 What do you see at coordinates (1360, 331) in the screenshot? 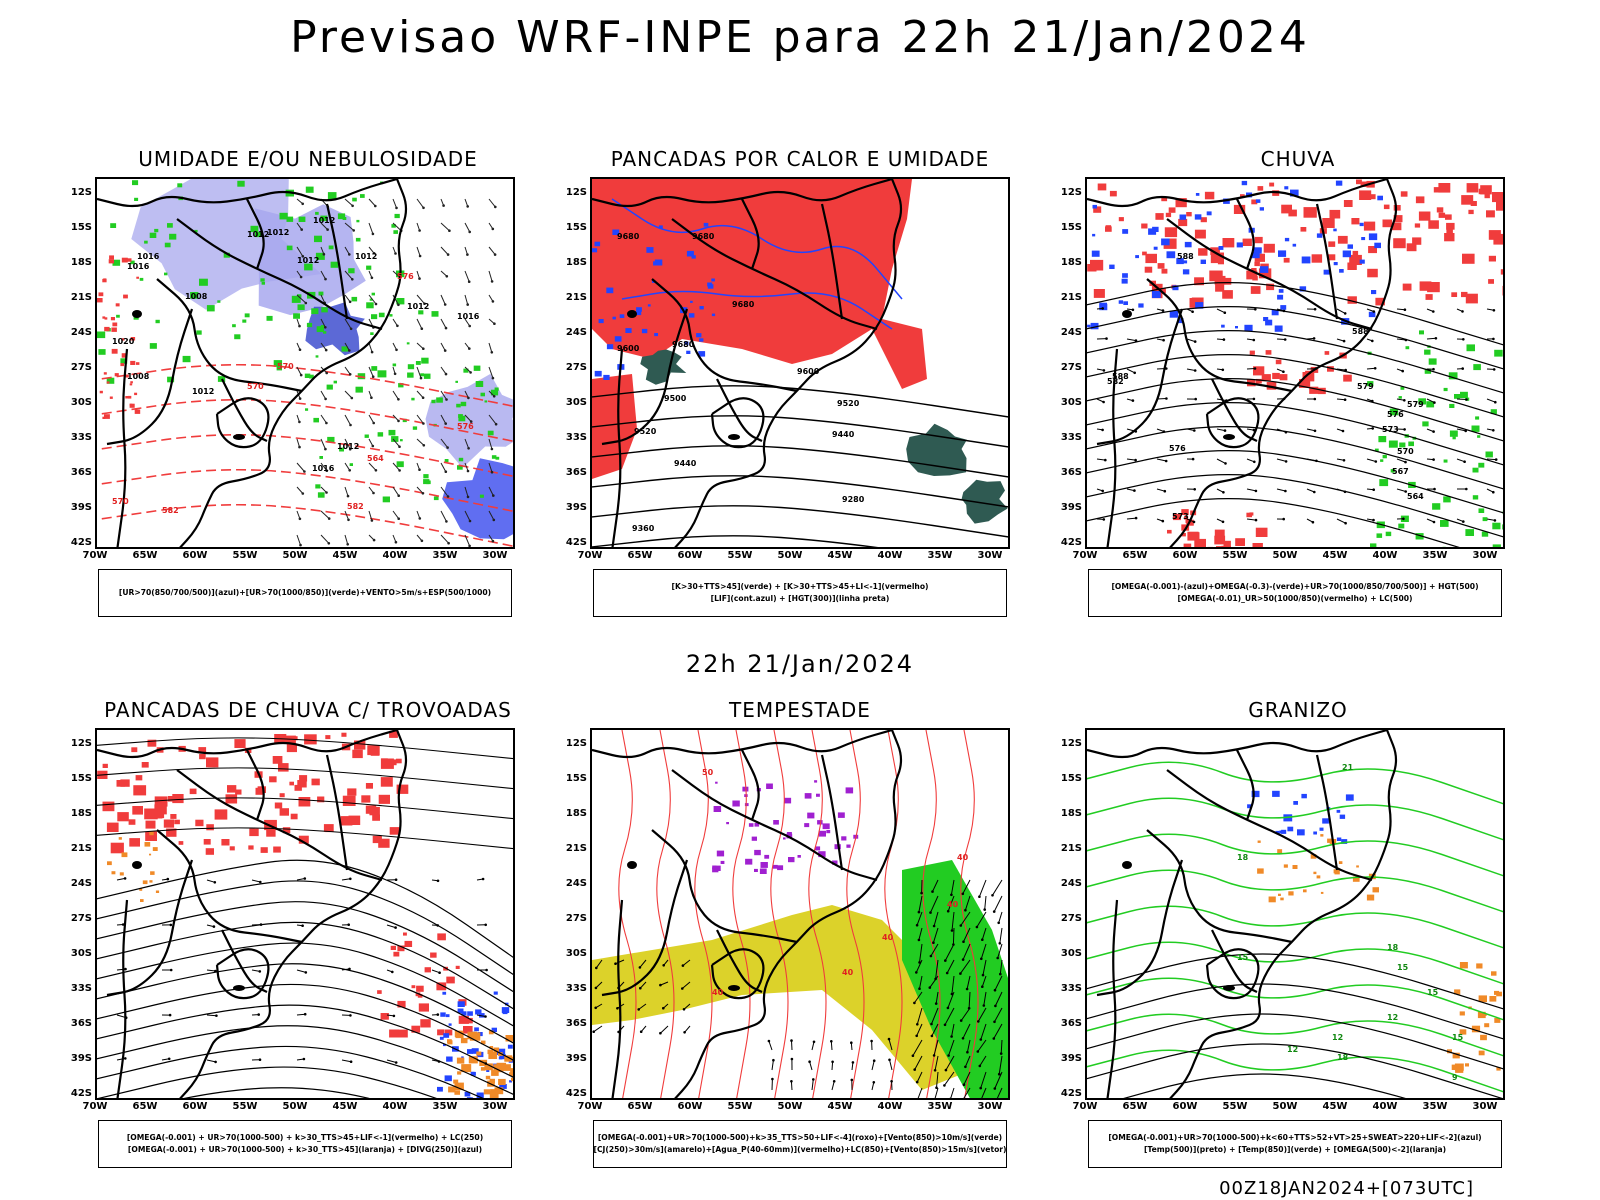
I see `contour-label: 588` at bounding box center [1360, 331].